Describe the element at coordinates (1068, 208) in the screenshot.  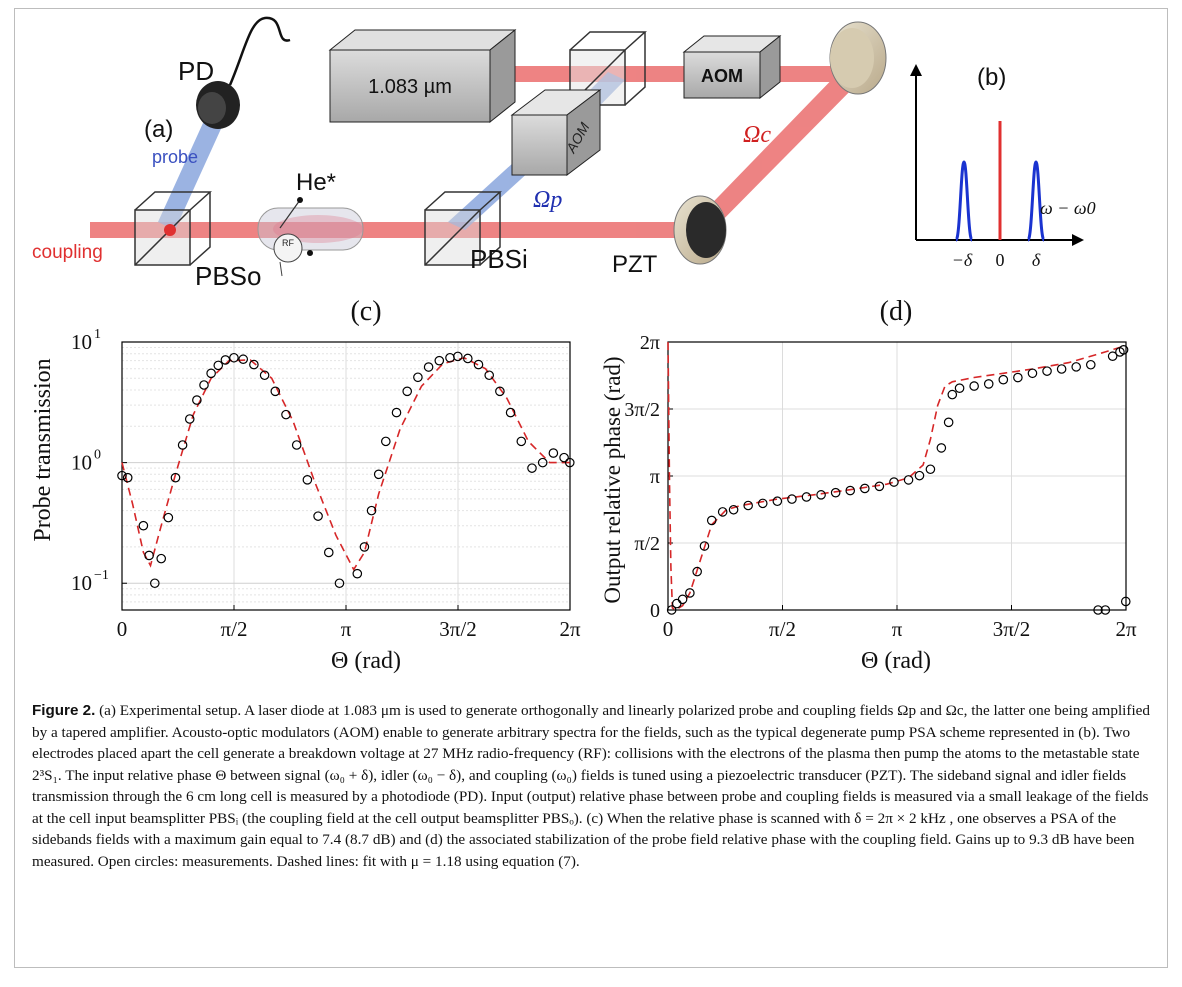
I see `spectrum-axis-label: ω − ω0` at that location.